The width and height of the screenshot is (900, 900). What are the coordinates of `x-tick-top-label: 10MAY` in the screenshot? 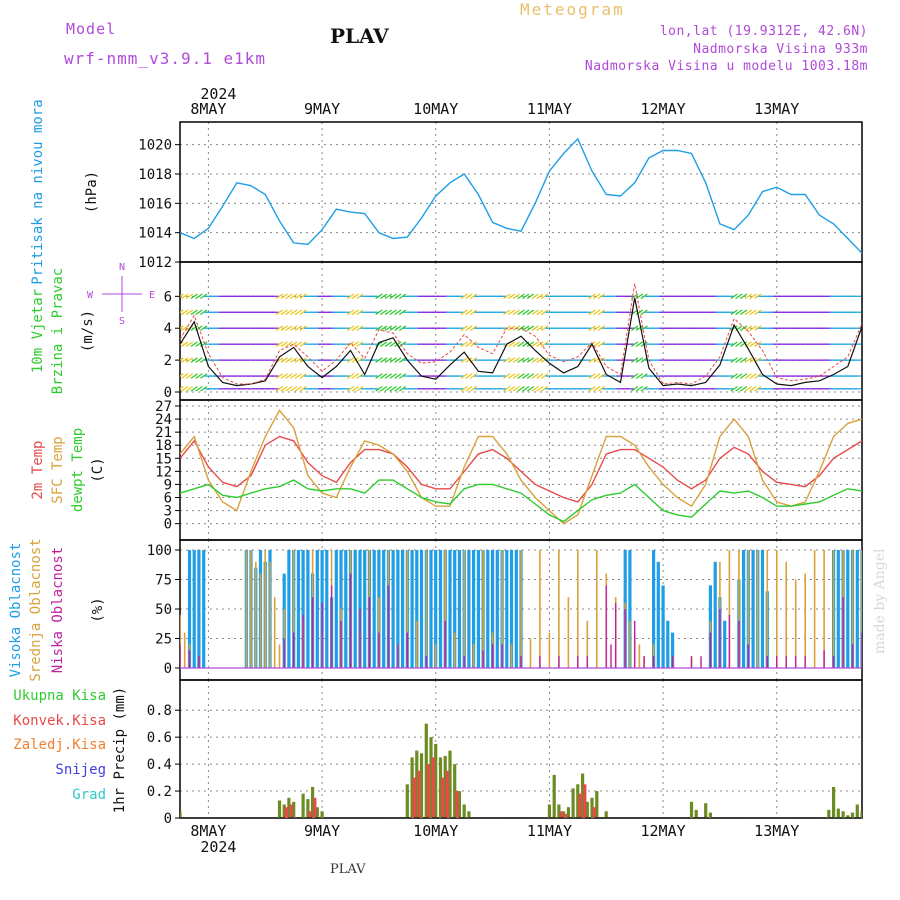 It's located at (435, 109).